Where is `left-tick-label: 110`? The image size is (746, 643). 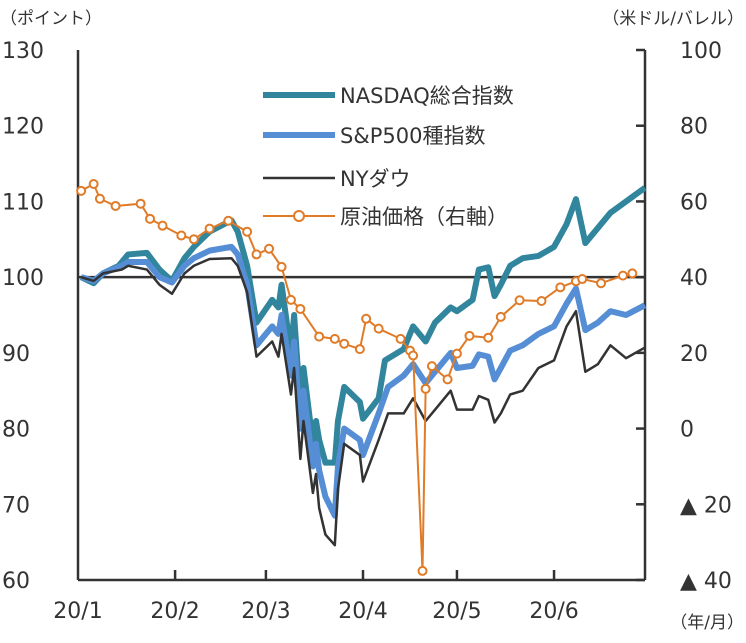
left-tick-label: 110 is located at coordinates (23, 202).